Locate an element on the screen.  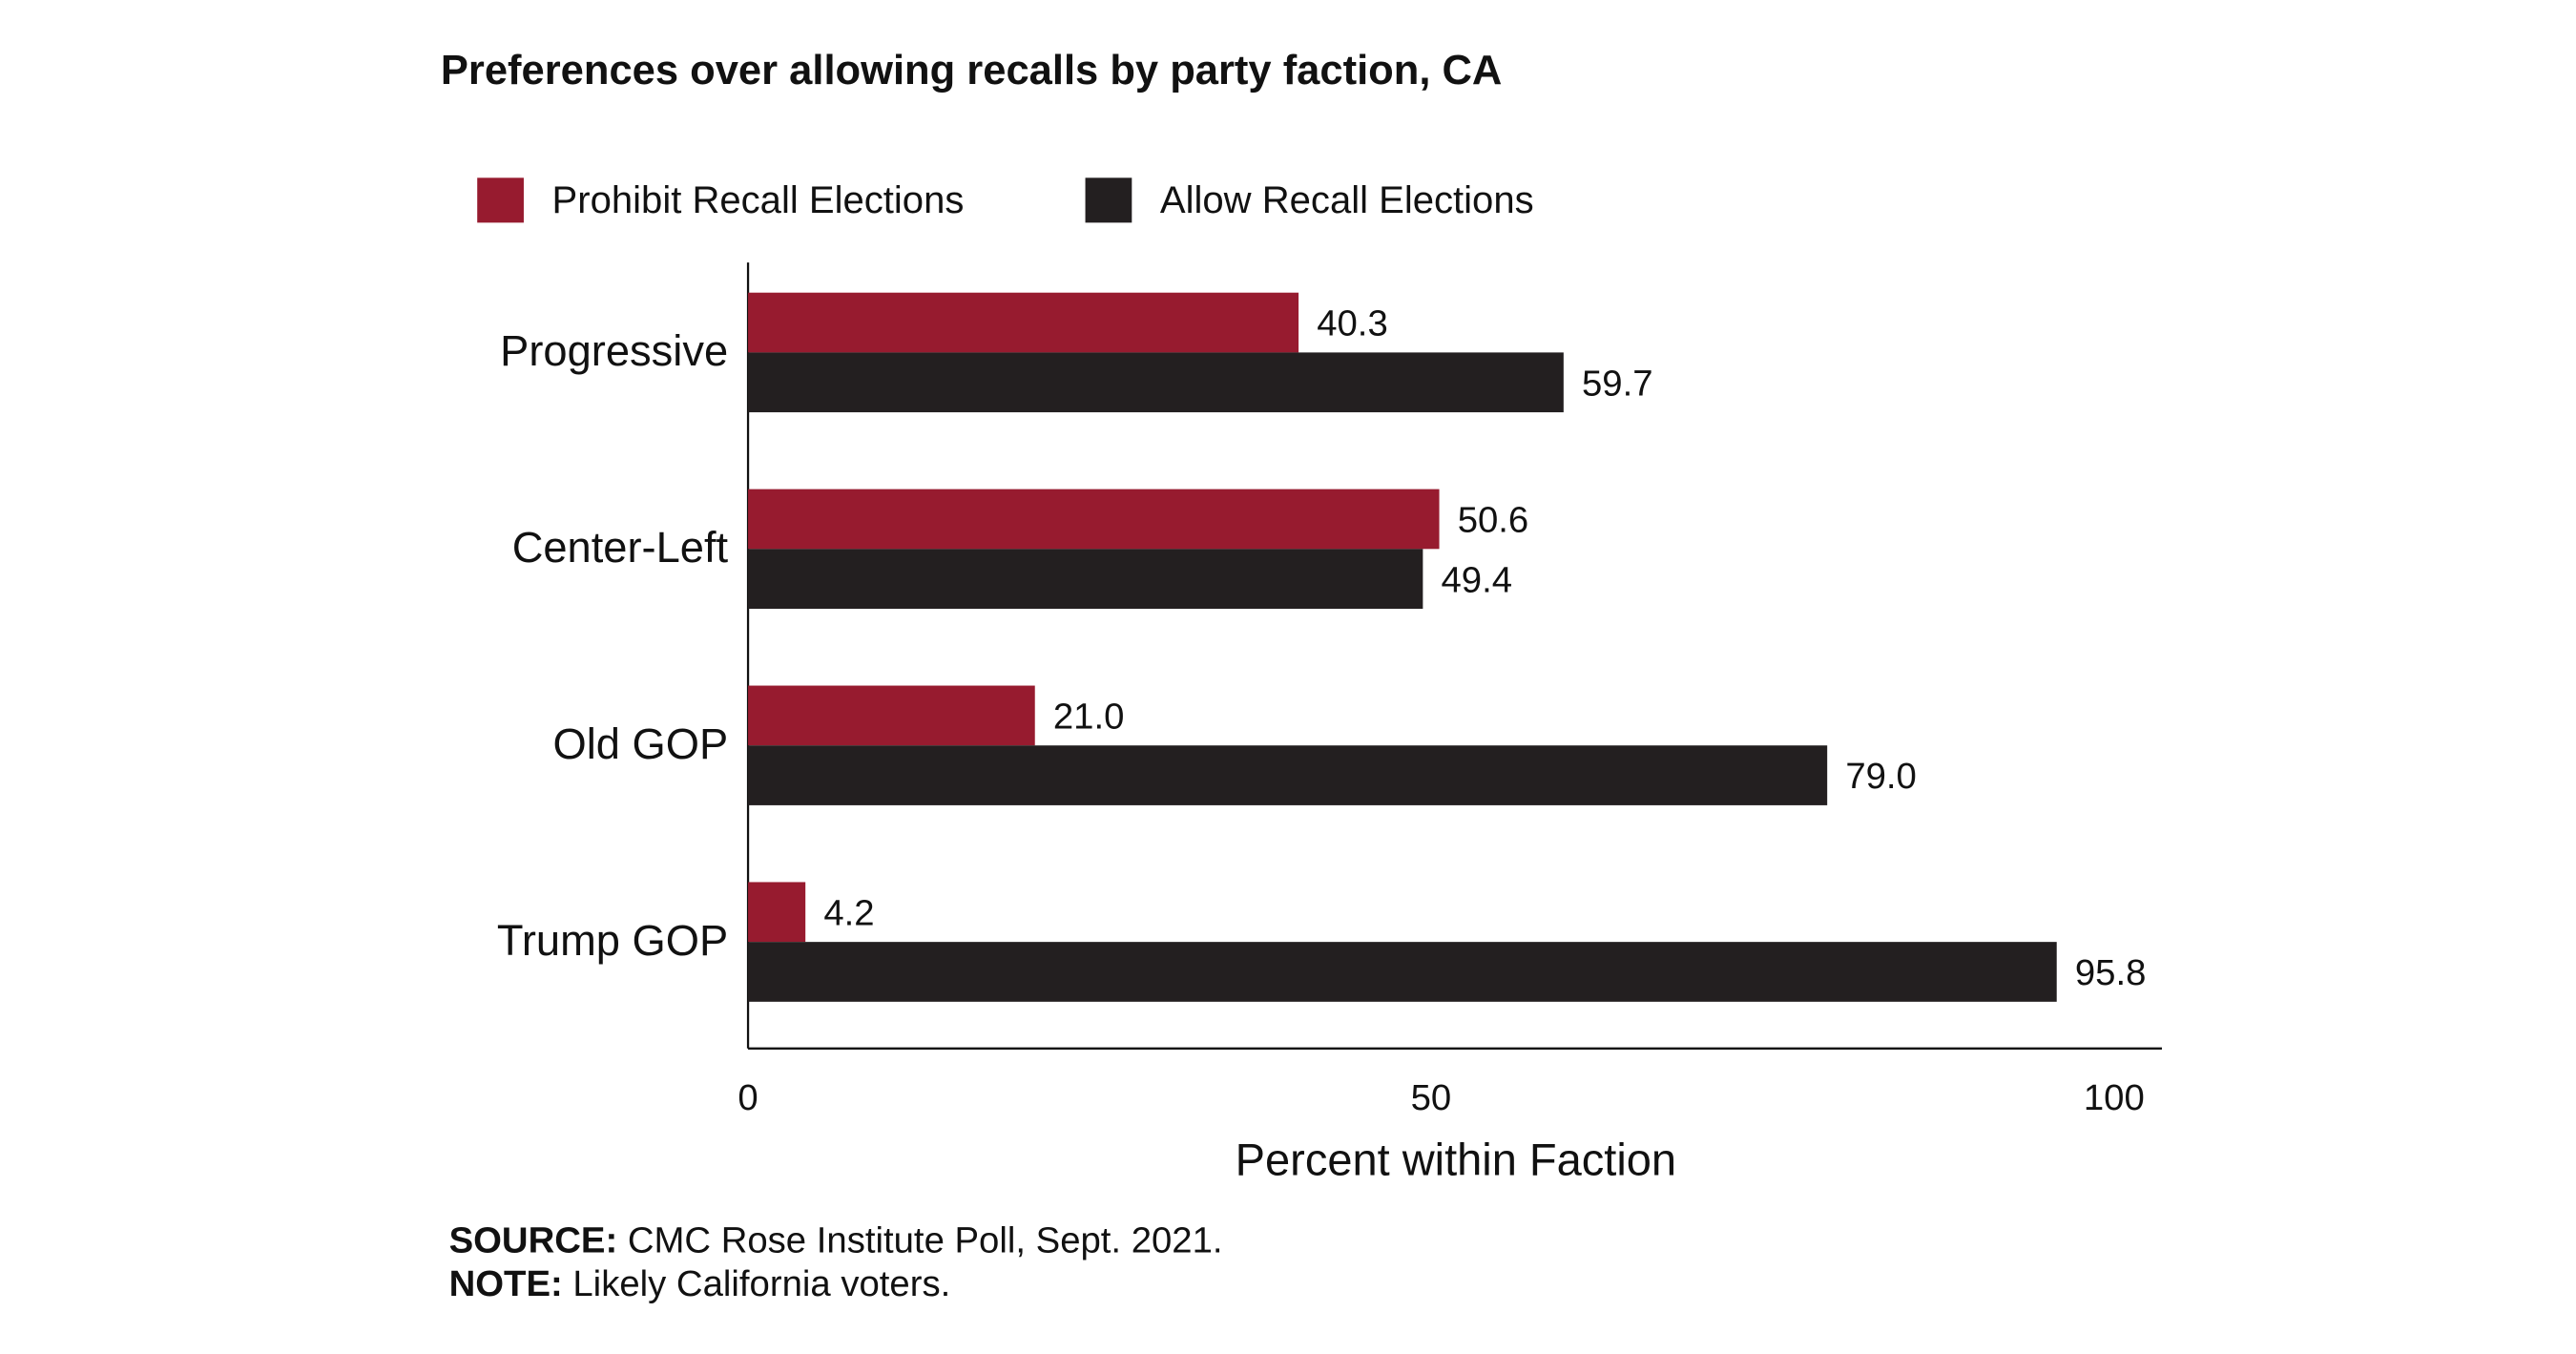
y-tick-label: Trump GOP is located at coordinates (612, 940).